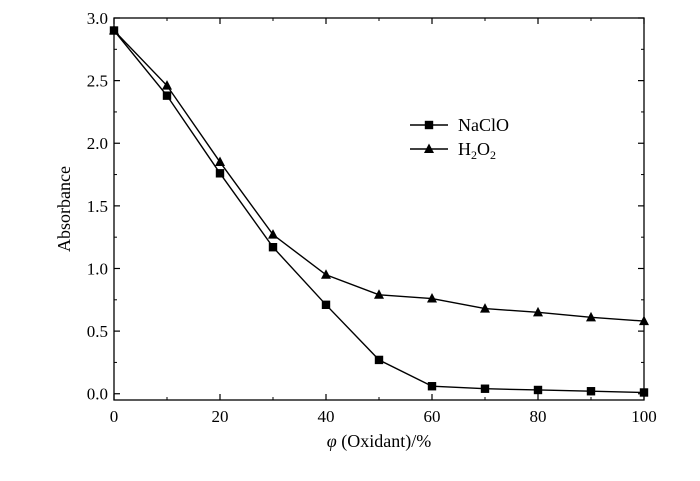  What do you see at coordinates (477, 150) in the screenshot?
I see `legend-label: H2O2` at bounding box center [477, 150].